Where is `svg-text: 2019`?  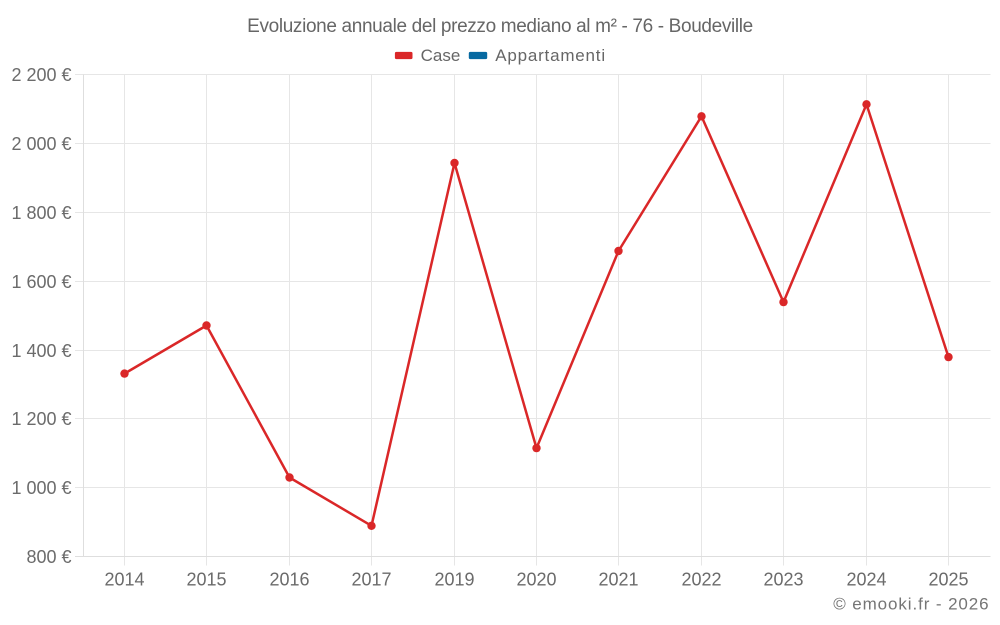 svg-text: 2019 is located at coordinates (454, 579).